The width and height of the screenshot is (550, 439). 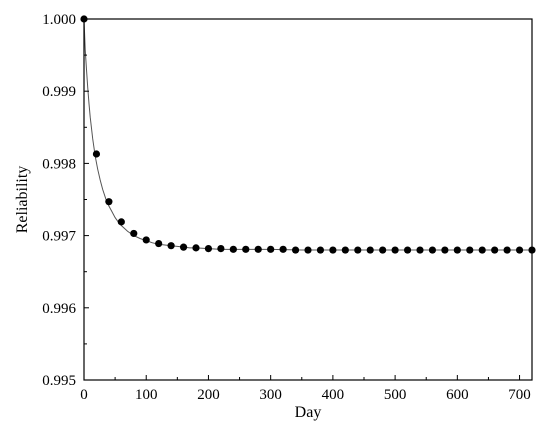 I want to click on y-tick-label: 0.997, so click(x=59, y=237).